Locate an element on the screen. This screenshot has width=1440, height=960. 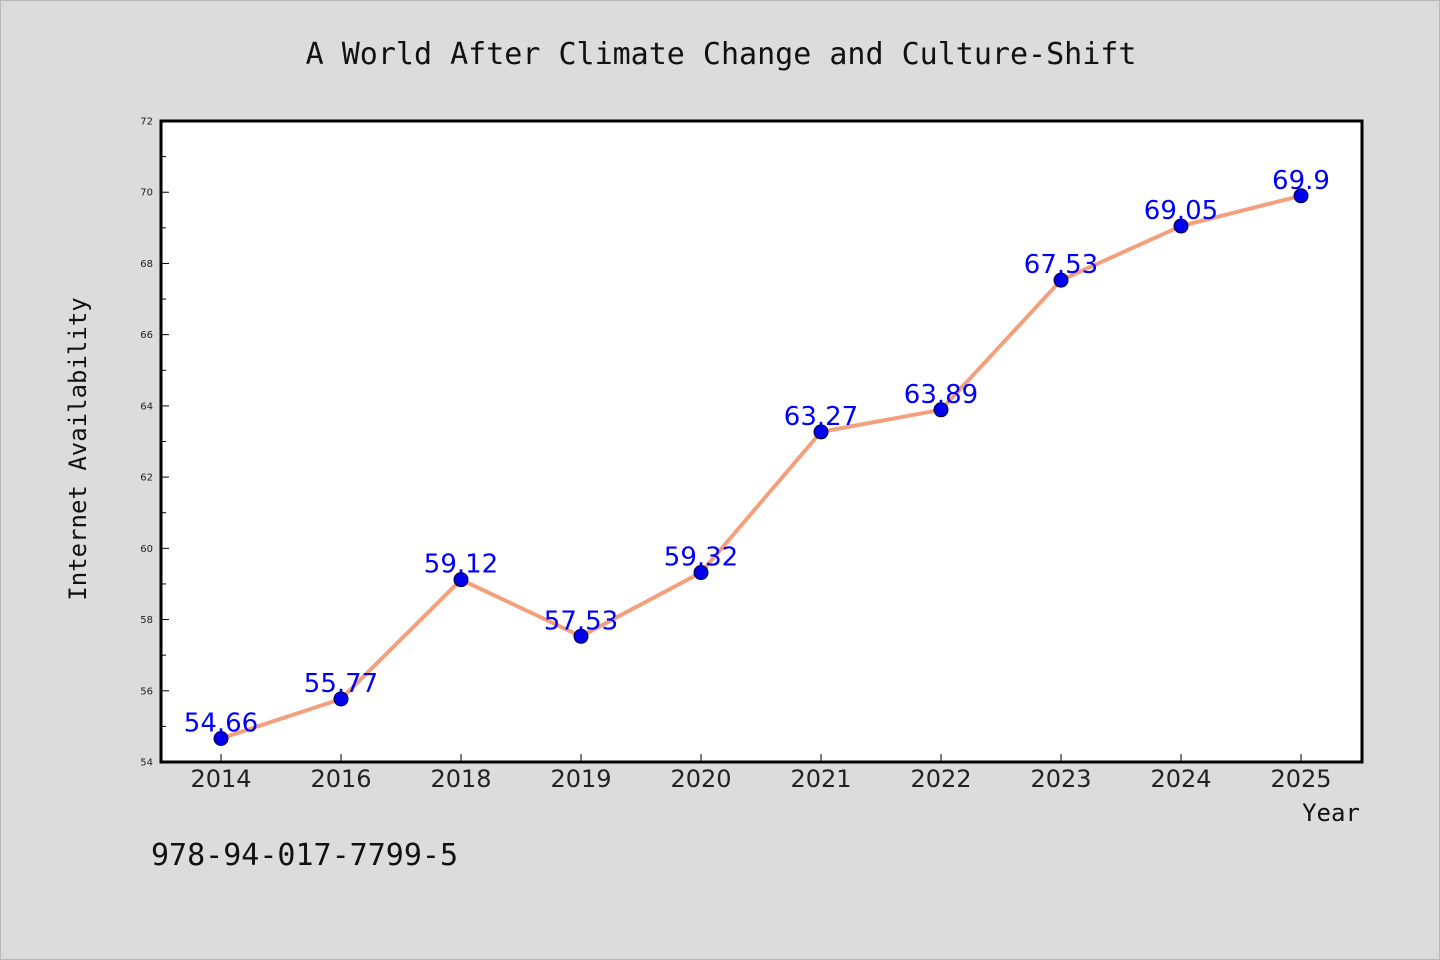
y-tick-label: 58 is located at coordinates (146, 620).